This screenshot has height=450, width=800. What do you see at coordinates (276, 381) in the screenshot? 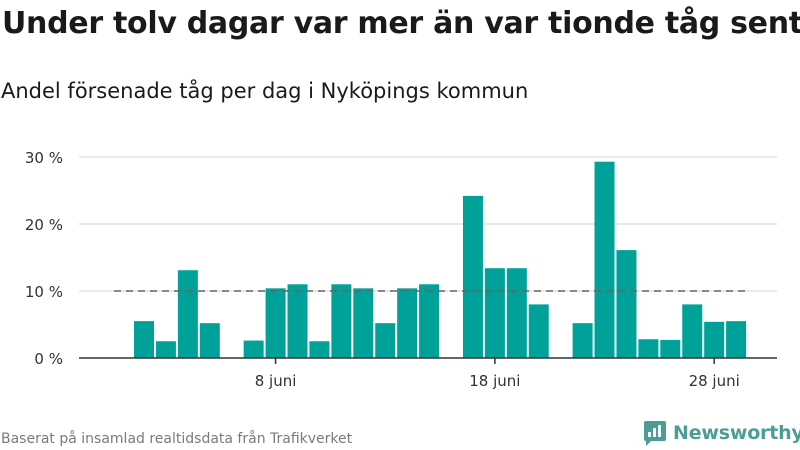
I see `x-tick-label: 8 juni` at bounding box center [276, 381].